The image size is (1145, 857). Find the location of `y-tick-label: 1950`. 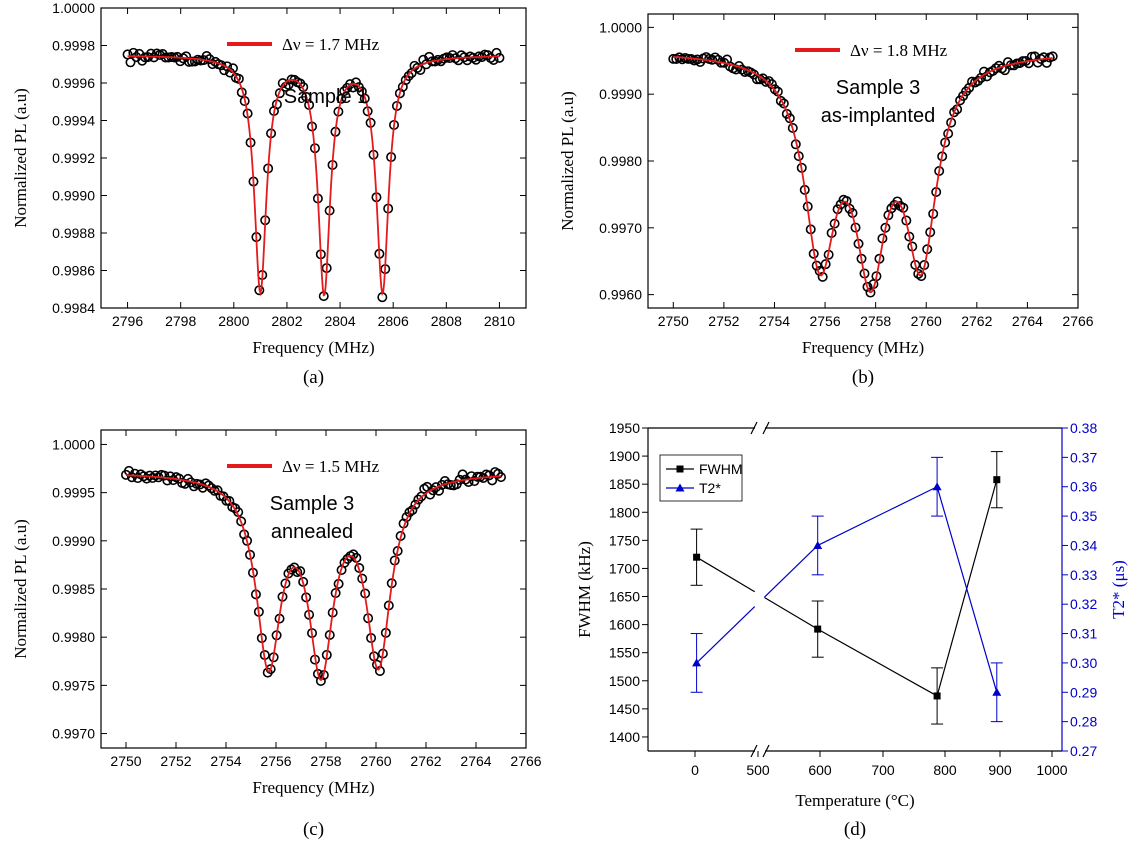

y-tick-label: 1950 is located at coordinates (624, 428).